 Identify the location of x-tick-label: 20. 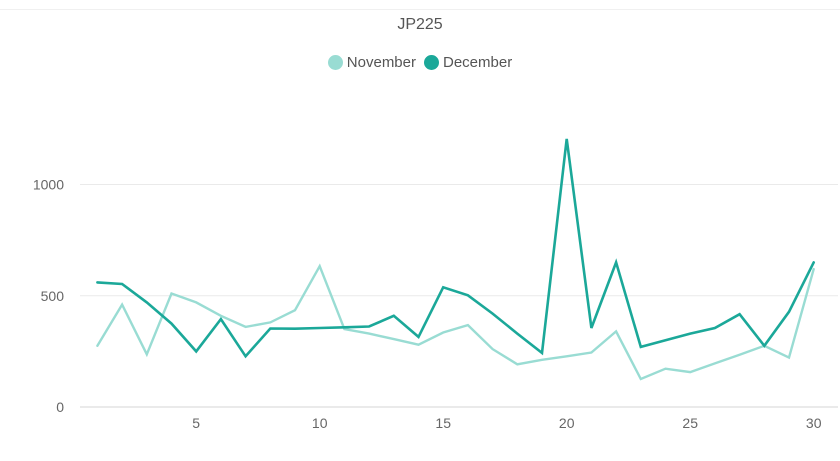
(567, 423).